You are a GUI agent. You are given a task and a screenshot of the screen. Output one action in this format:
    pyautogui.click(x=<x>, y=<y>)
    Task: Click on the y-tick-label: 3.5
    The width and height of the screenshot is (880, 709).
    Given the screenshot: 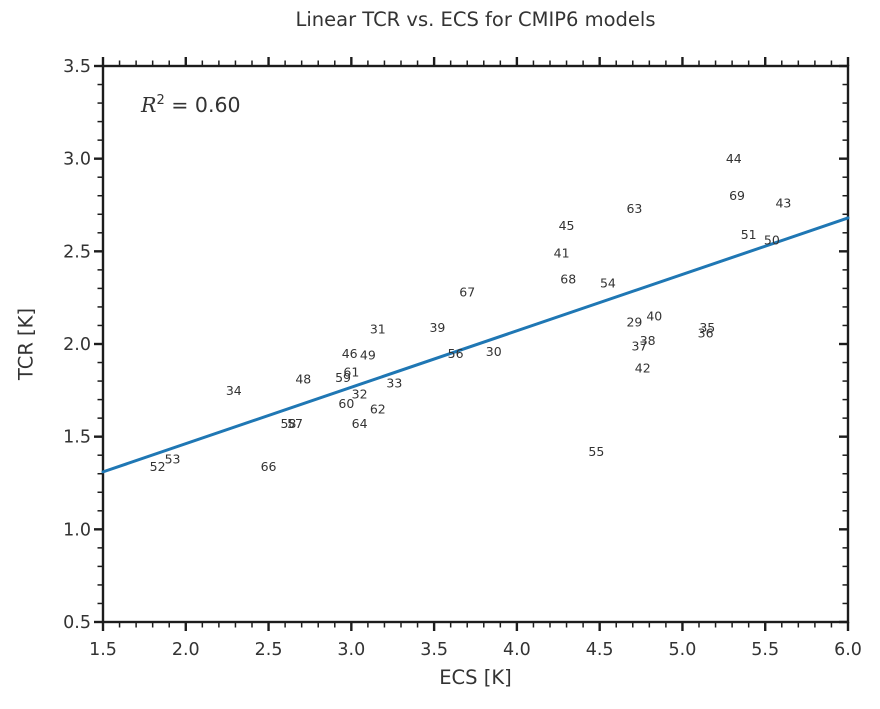 What is the action you would take?
    pyautogui.click(x=77, y=67)
    